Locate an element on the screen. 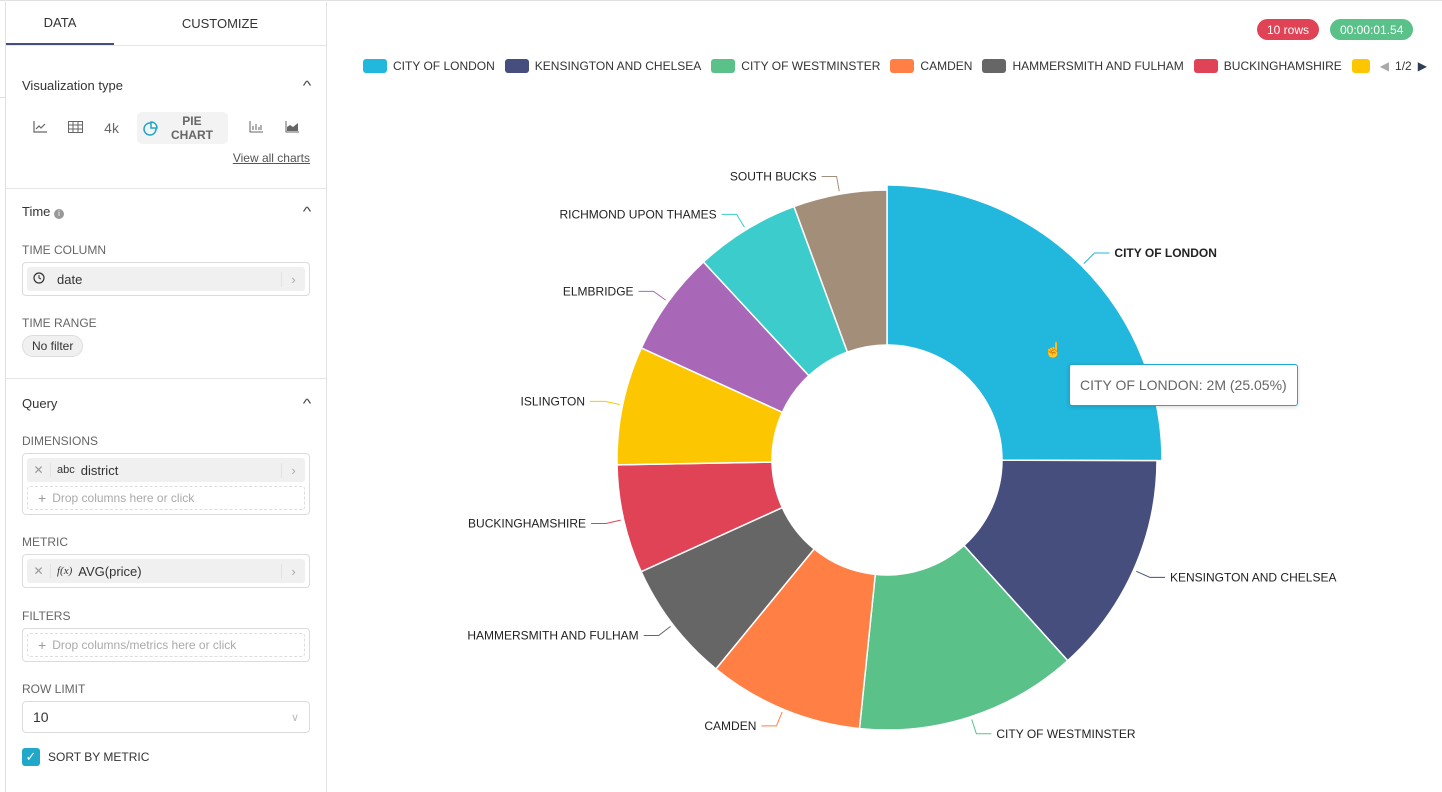 The image size is (1442, 792). legend-item: CITY OF LONDON is located at coordinates (429, 66).